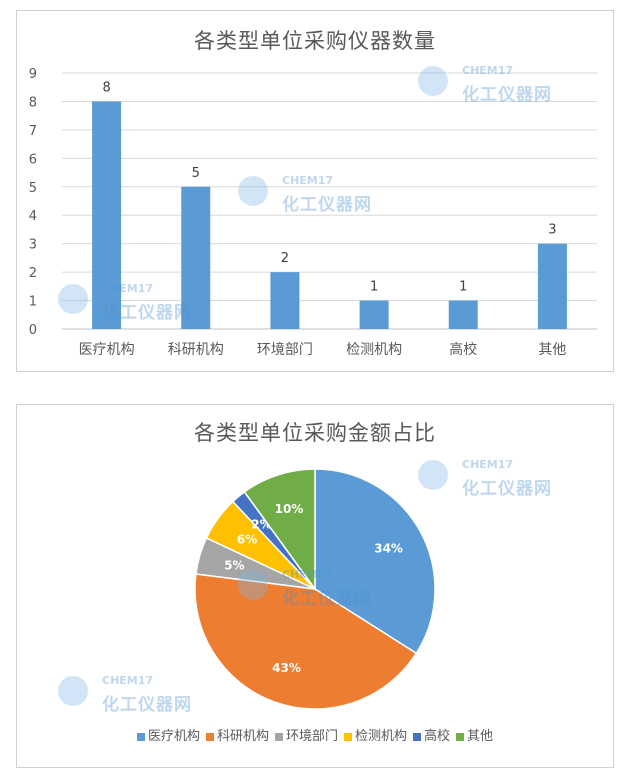 This screenshot has width=631, height=778. What do you see at coordinates (286, 668) in the screenshot?
I see `slice-label: 43%` at bounding box center [286, 668].